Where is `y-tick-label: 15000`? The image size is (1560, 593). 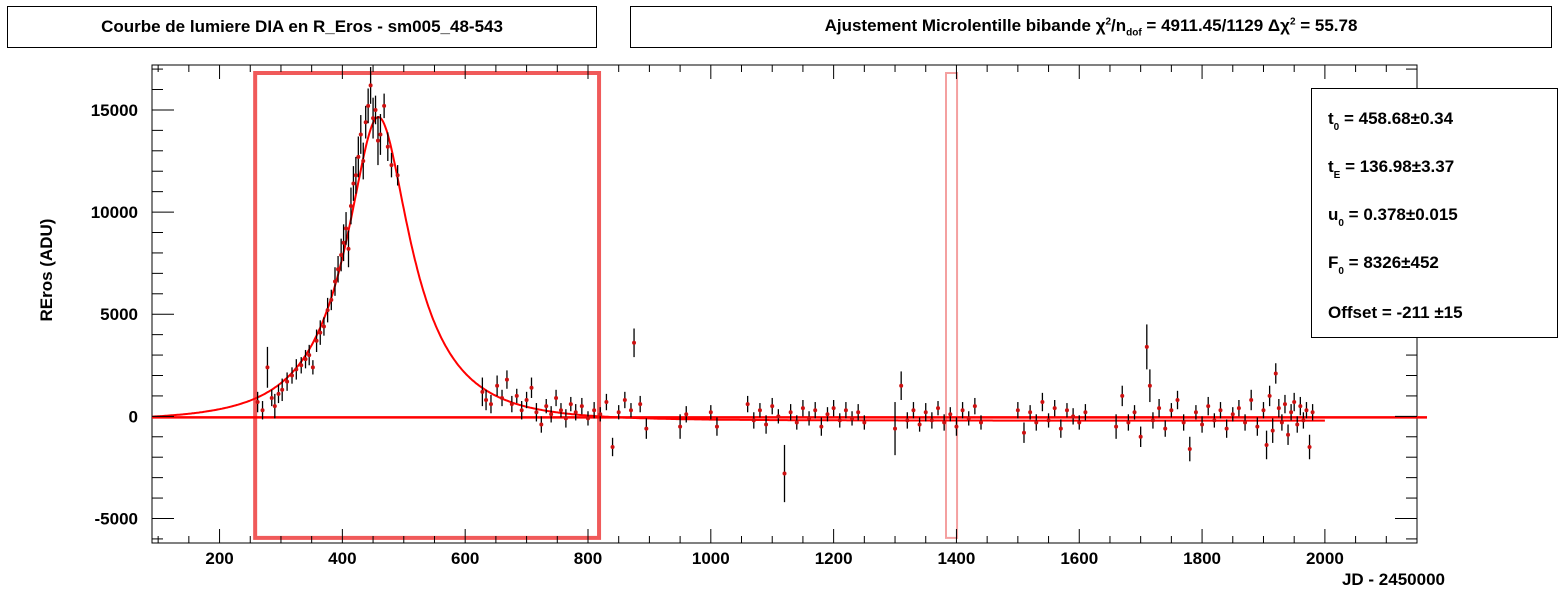 y-tick-label: 15000 is located at coordinates (114, 110).